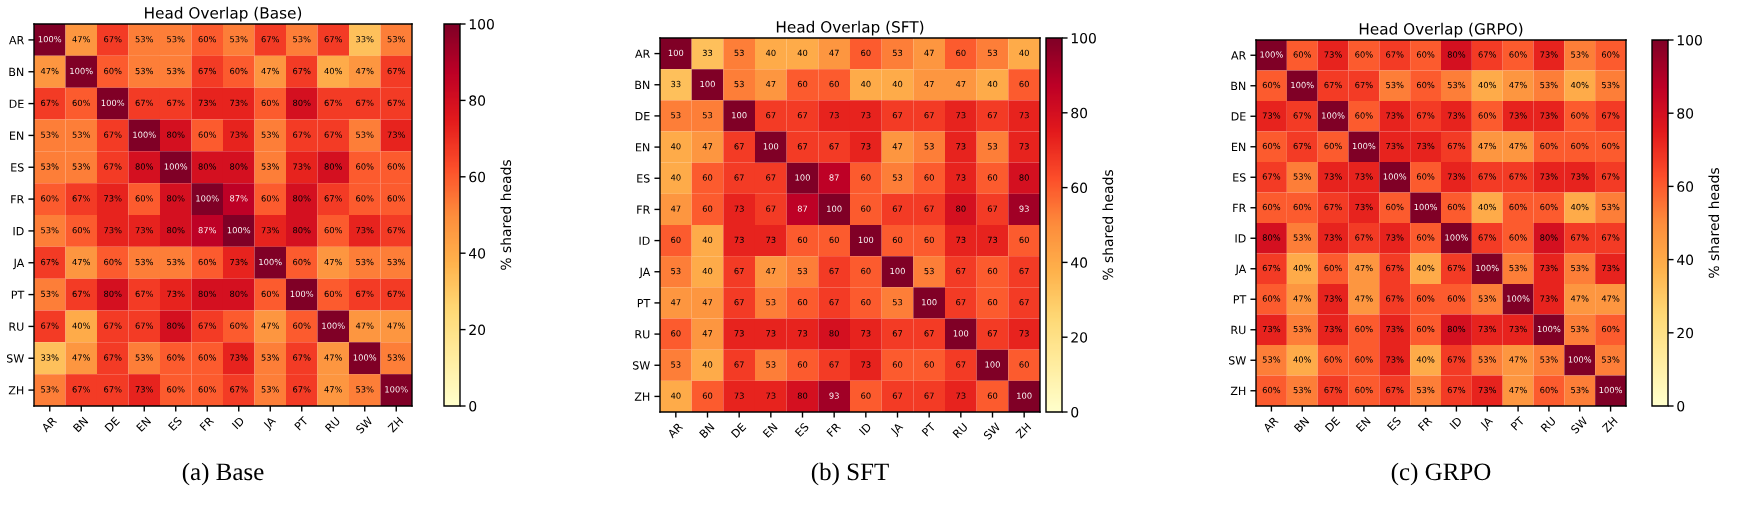  Describe the element at coordinates (850, 474) in the screenshot. I see `text: (b) SFT` at that location.